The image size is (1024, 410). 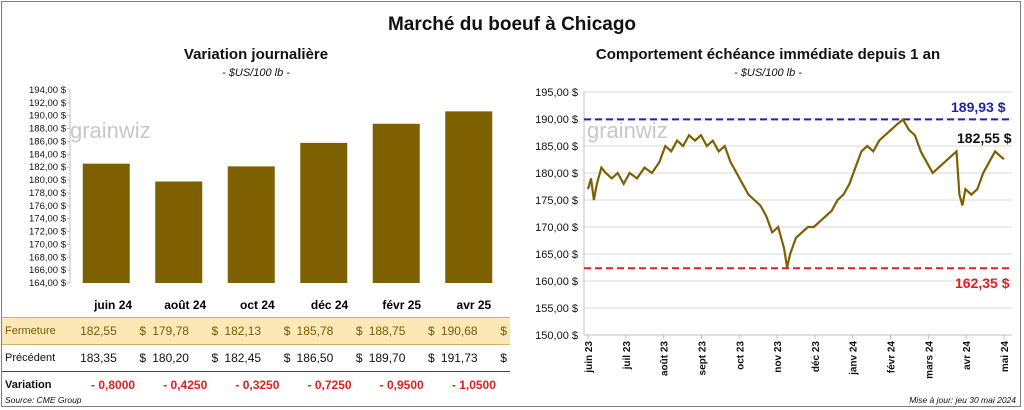 I want to click on y-tick-label: 192,00 $, so click(x=48, y=103).